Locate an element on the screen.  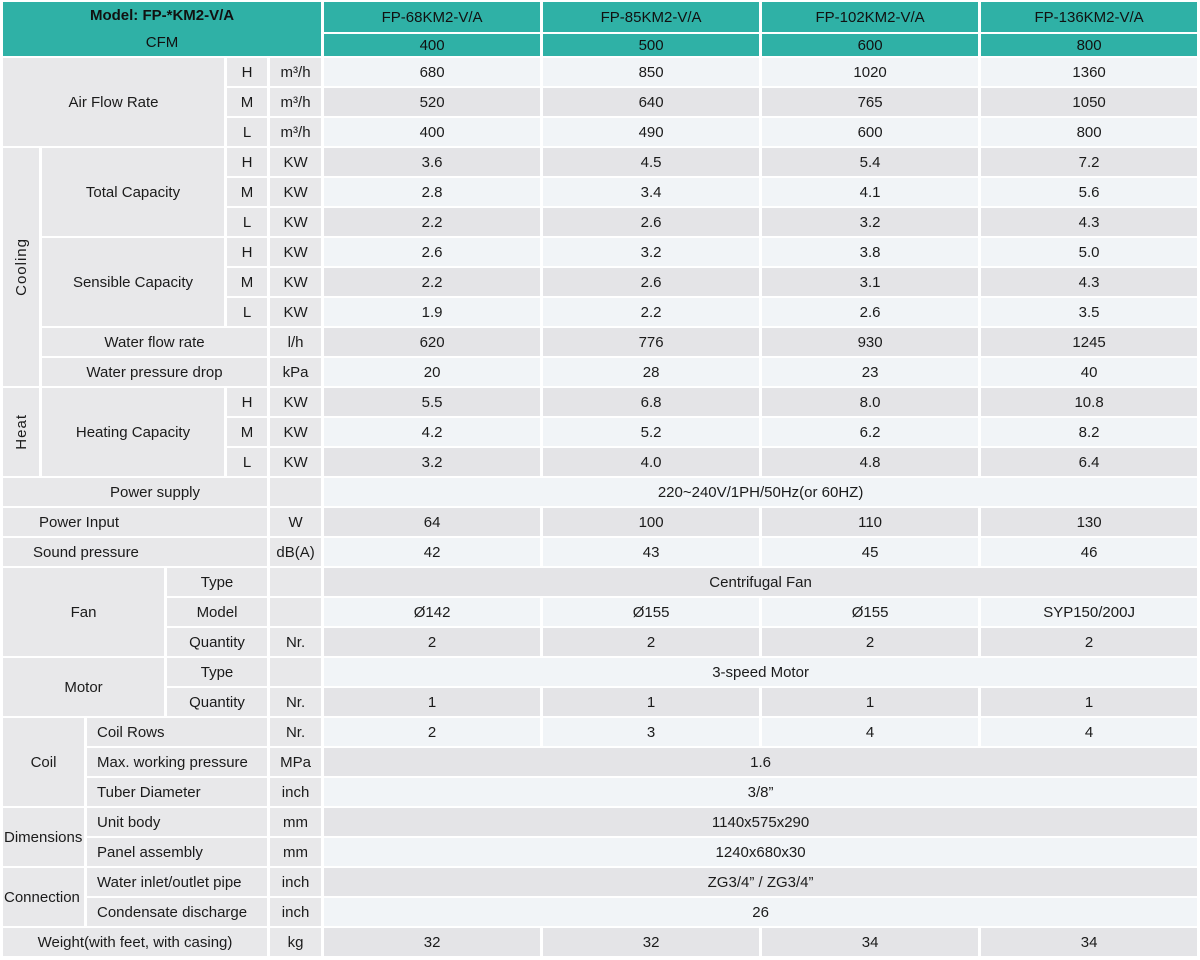
table-row: Fan Type Centrifugal Fan is located at coordinates (600, 612).